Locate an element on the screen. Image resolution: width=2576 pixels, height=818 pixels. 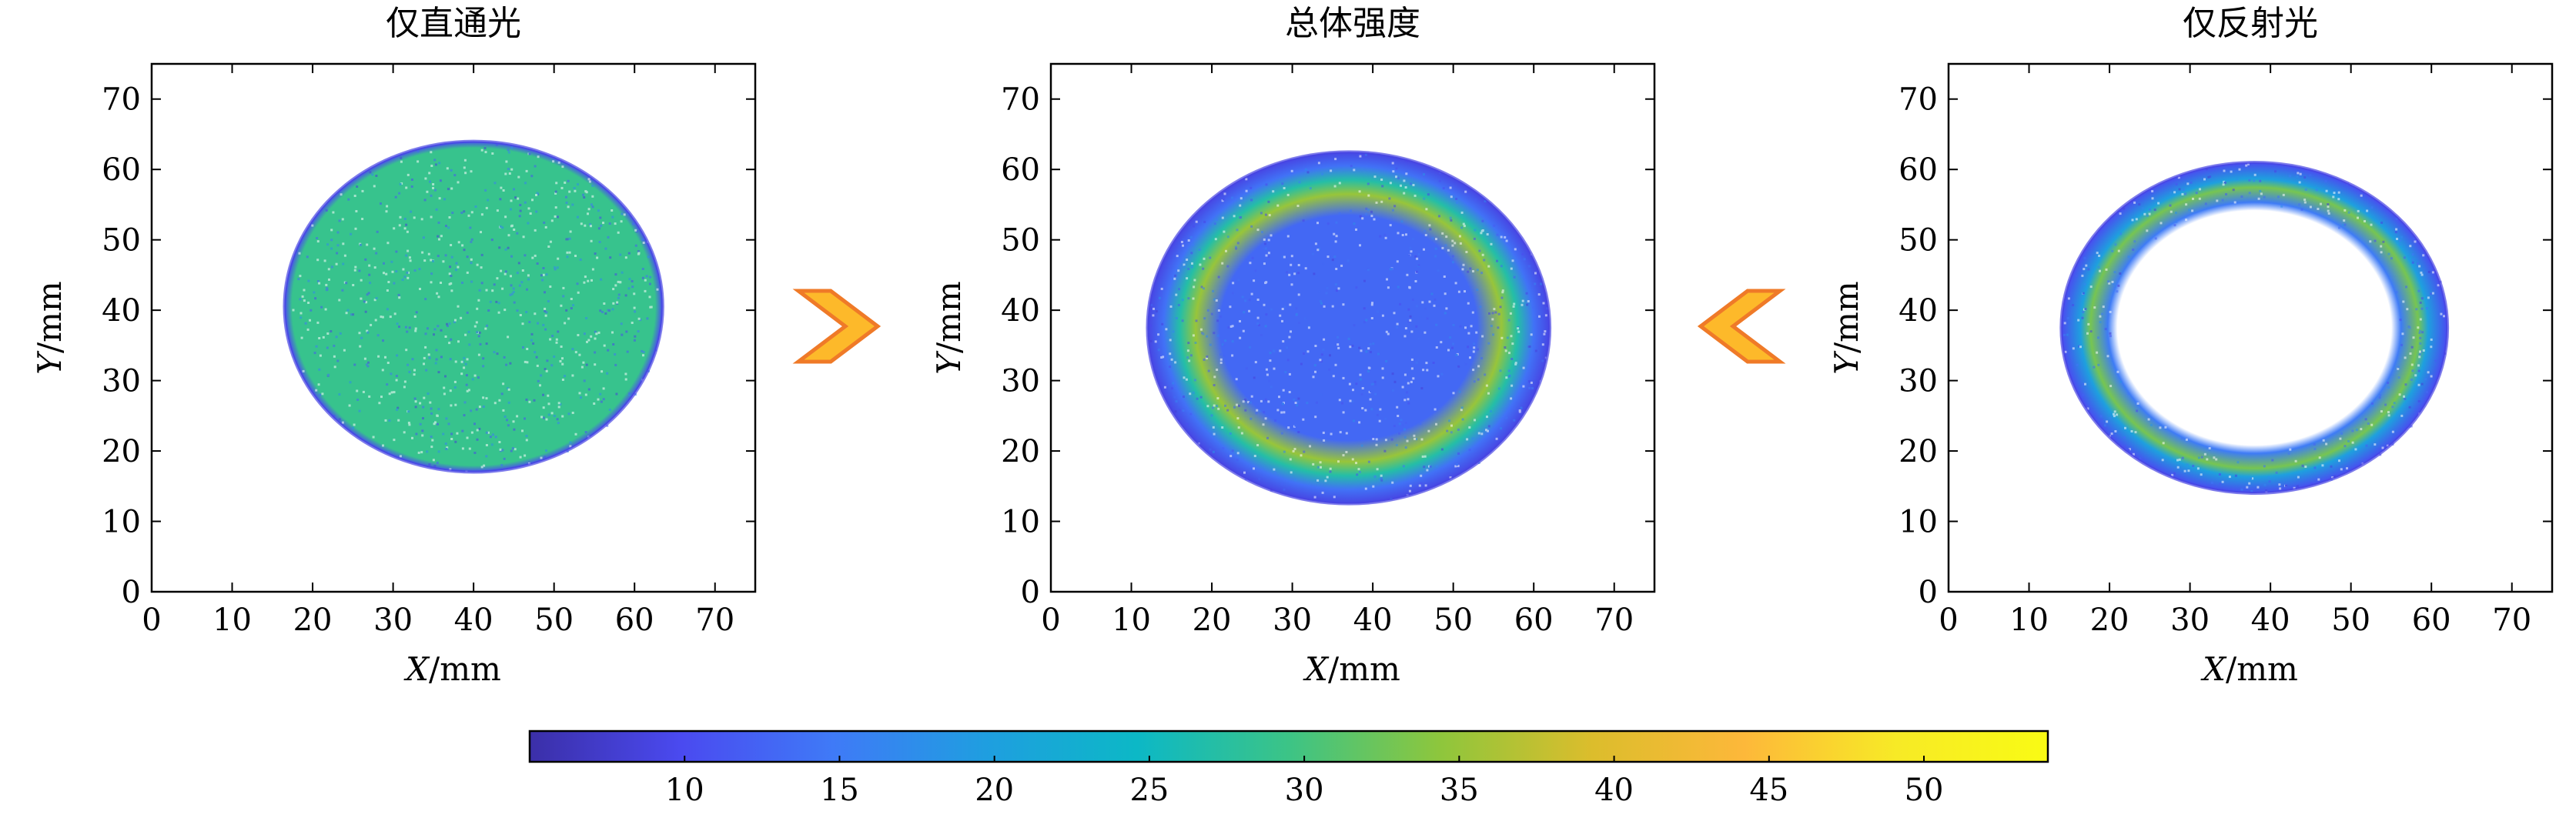
colorbar-tick-label: 30 is located at coordinates (1305, 790).